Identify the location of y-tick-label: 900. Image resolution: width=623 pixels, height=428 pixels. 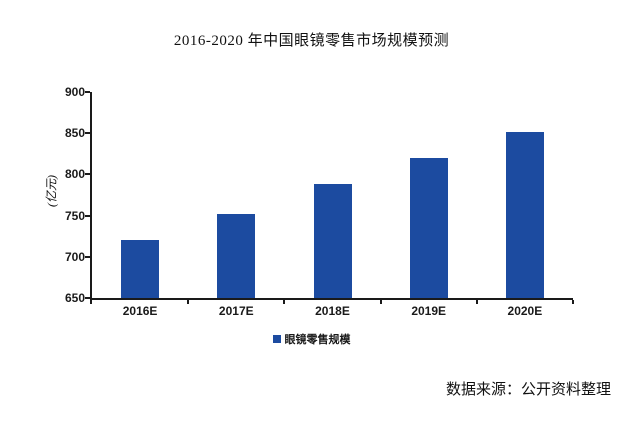
(74, 92).